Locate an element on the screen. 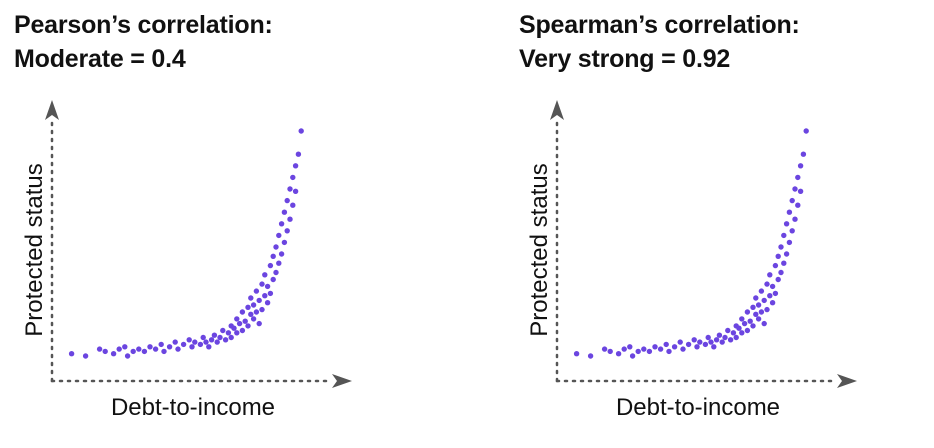  y-axis-arrow-icon is located at coordinates (557, 110).